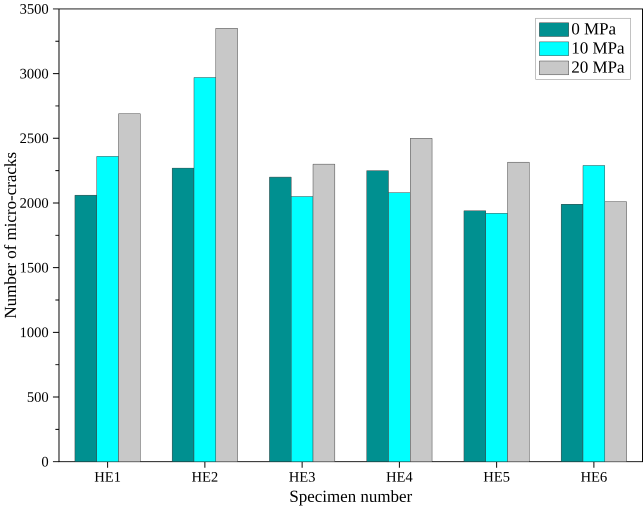 This screenshot has width=643, height=510. What do you see at coordinates (10, 235) in the screenshot?
I see `y-axis-title: Number of micro-cracks` at bounding box center [10, 235].